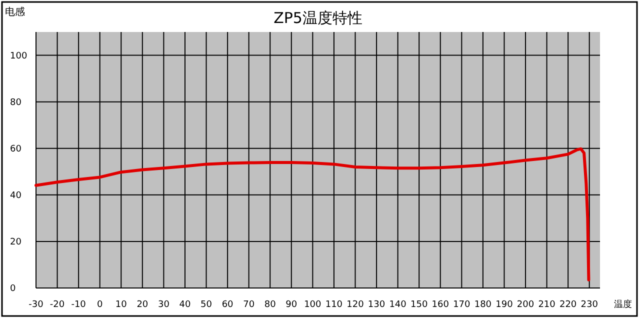 This screenshot has height=322, width=640. Describe the element at coordinates (16, 195) in the screenshot. I see `y-tick-label: 40` at that location.